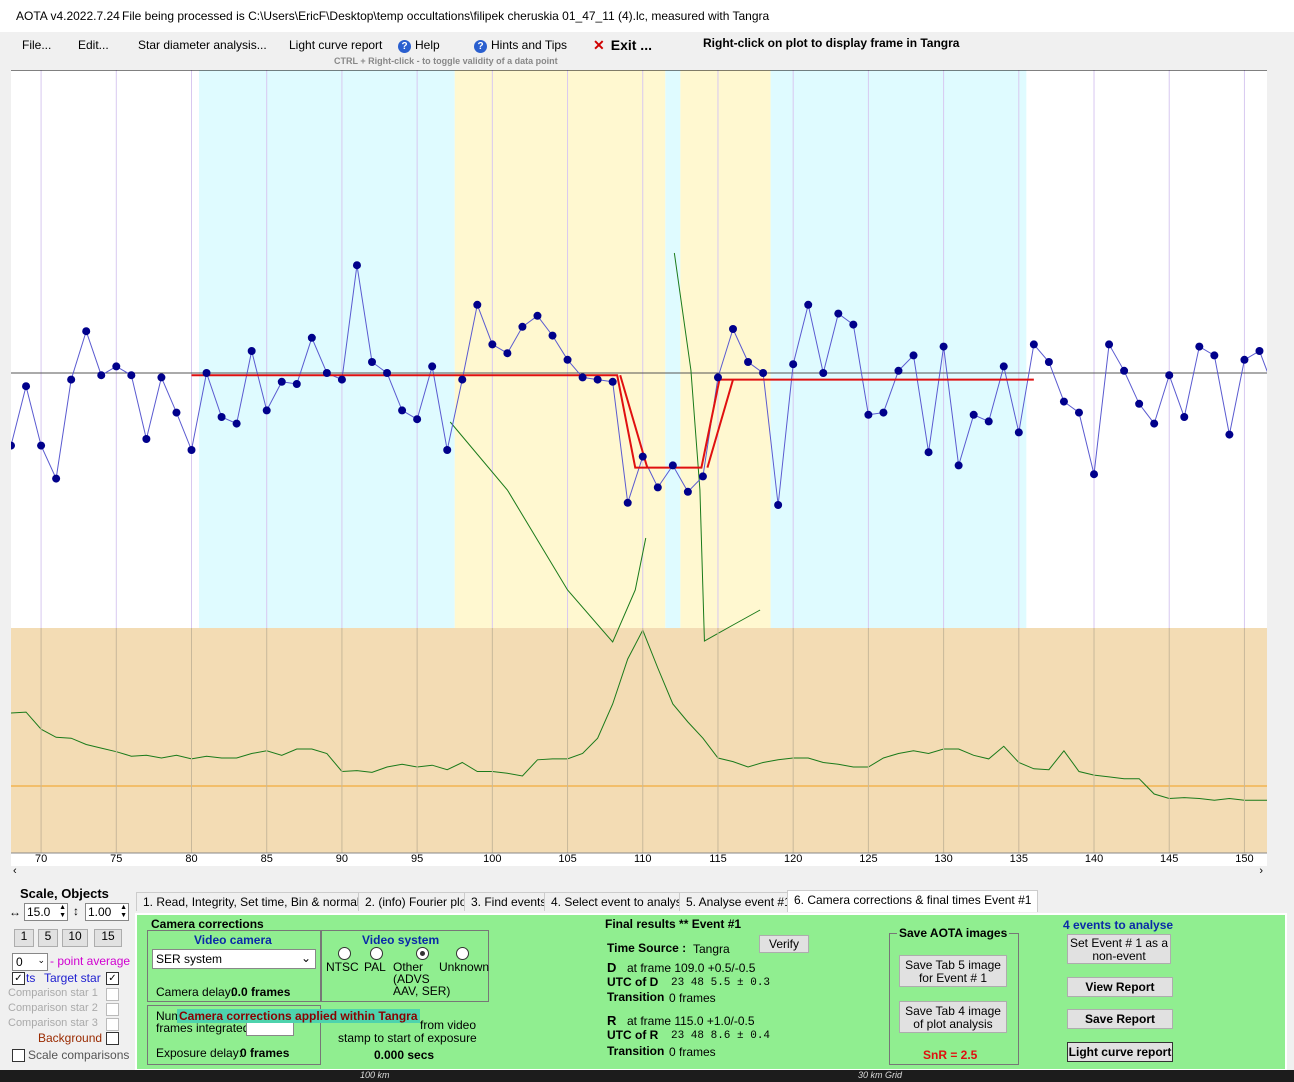 The width and height of the screenshot is (1294, 1082). Describe the element at coordinates (191, 859) in the screenshot. I see `x-tick-label: 80` at that location.